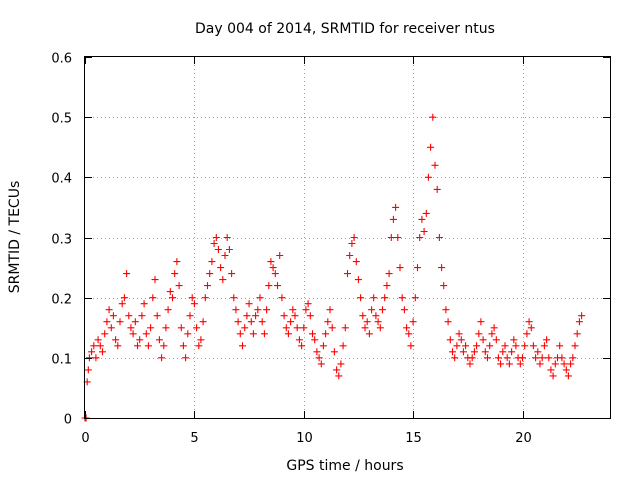 The image size is (640, 480). What do you see at coordinates (523, 438) in the screenshot?
I see `x-tick-label: 20` at bounding box center [523, 438].